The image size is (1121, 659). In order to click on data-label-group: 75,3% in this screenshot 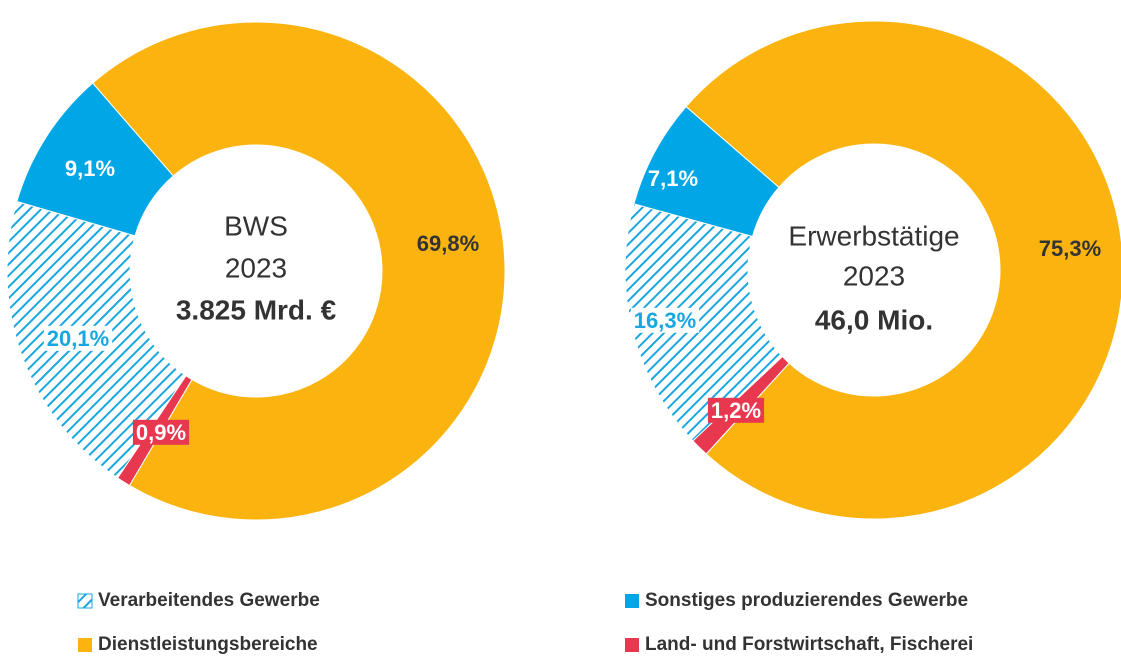, I will do `click(1070, 248)`.